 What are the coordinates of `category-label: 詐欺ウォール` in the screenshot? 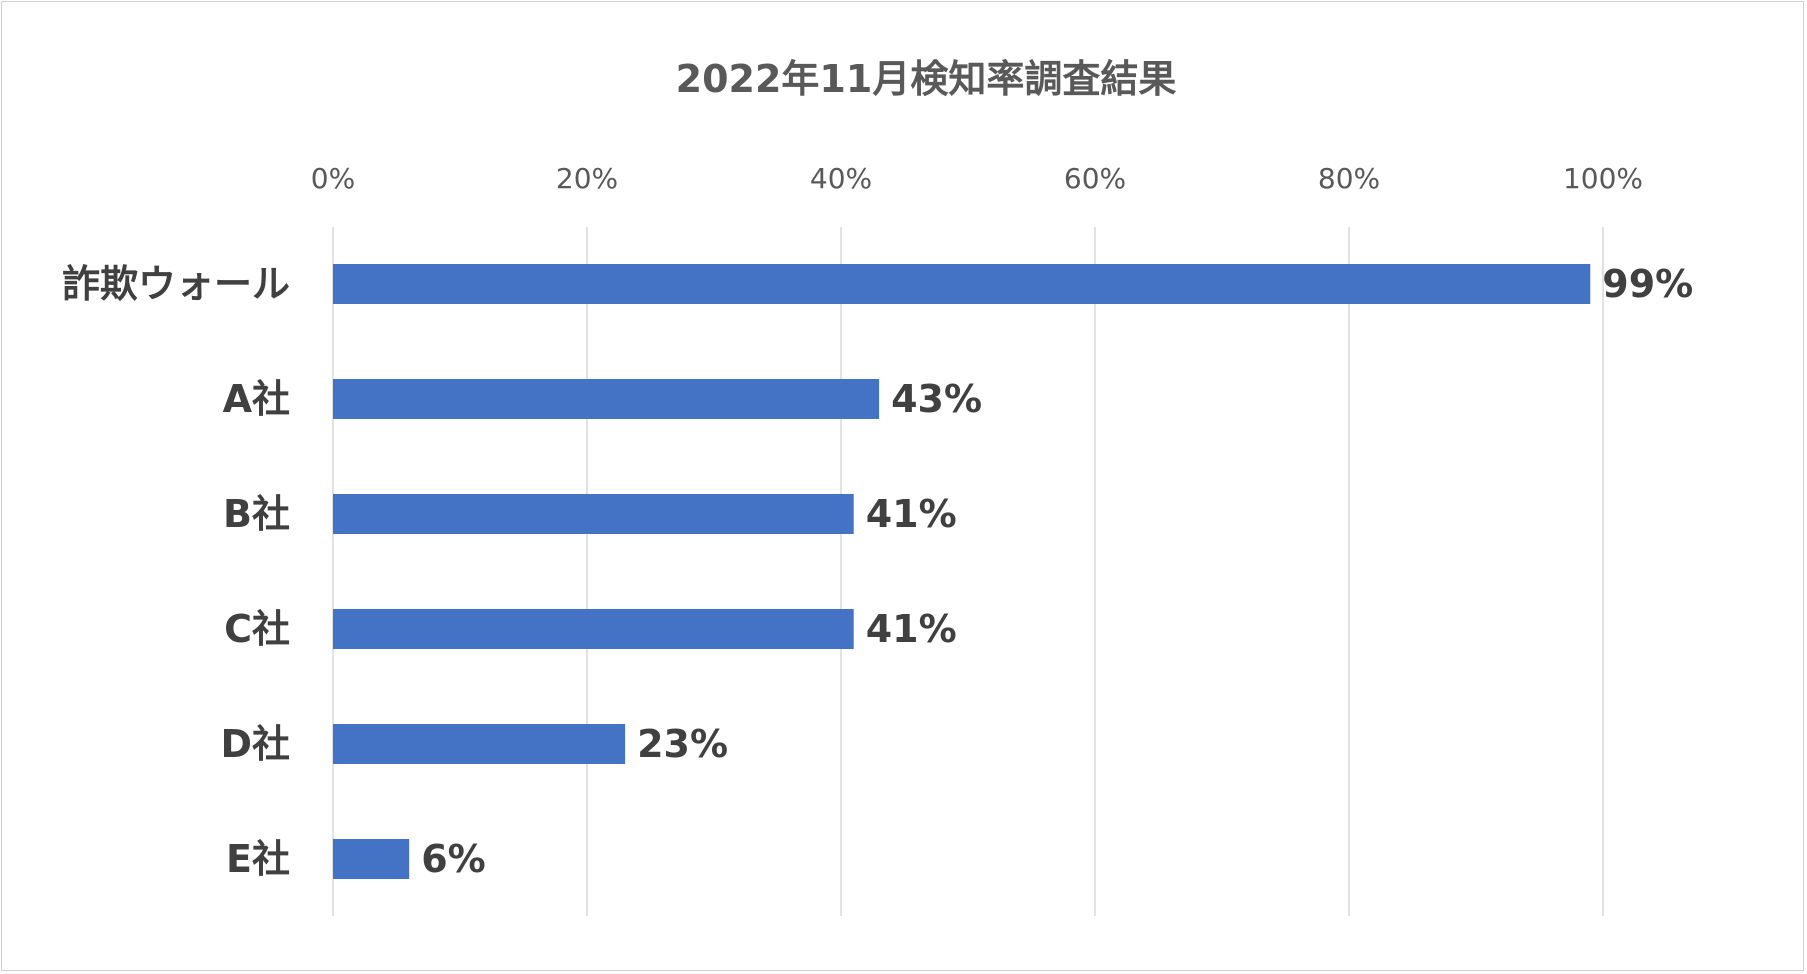 It's located at (176, 284).